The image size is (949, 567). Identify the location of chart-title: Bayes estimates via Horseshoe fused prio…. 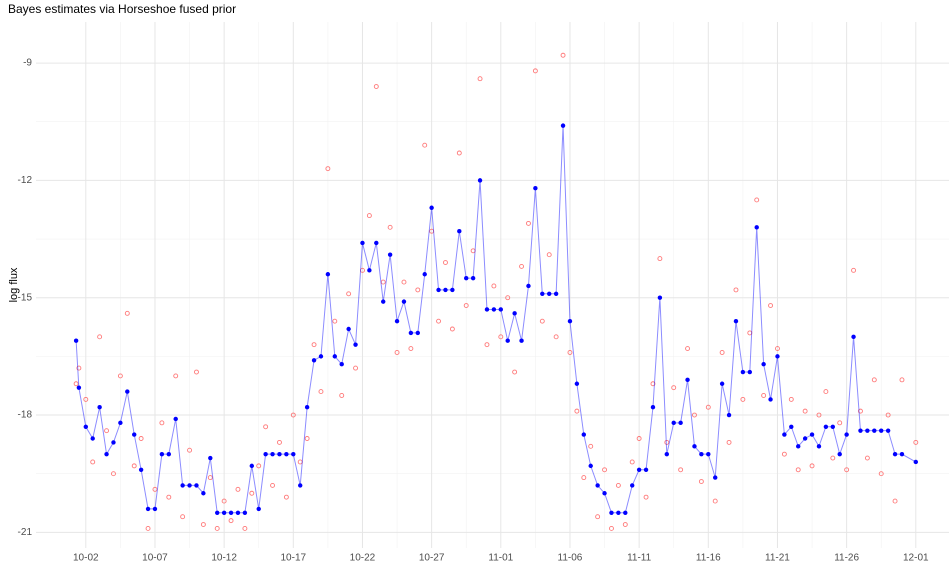
(122, 9).